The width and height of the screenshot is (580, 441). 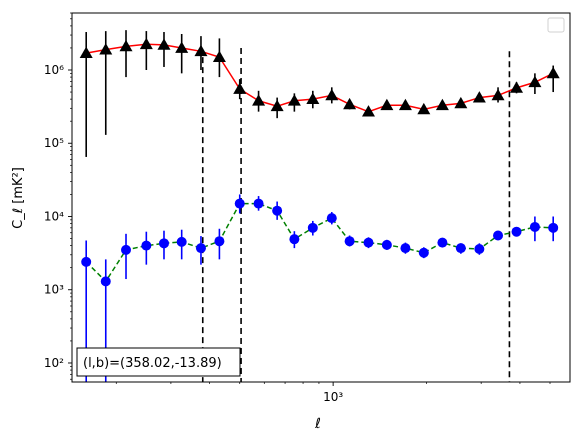 What do you see at coordinates (18, 198) in the screenshot?
I see `y-axis-label: C_ℓ [mK²]` at bounding box center [18, 198].